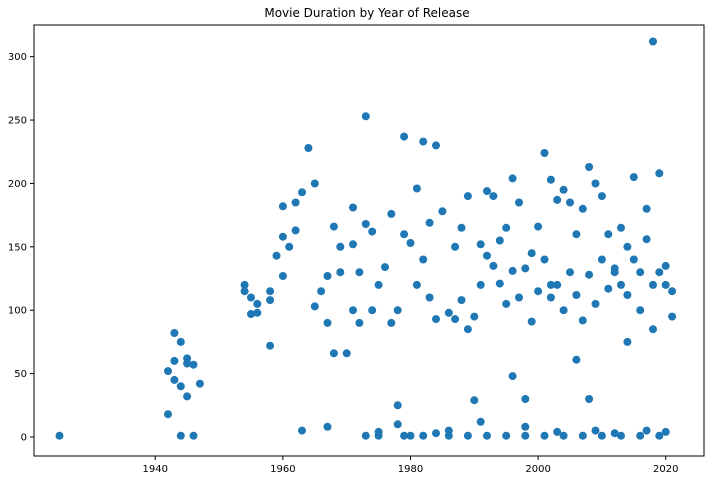  I want to click on x-tick-label: 1980, so click(410, 469).